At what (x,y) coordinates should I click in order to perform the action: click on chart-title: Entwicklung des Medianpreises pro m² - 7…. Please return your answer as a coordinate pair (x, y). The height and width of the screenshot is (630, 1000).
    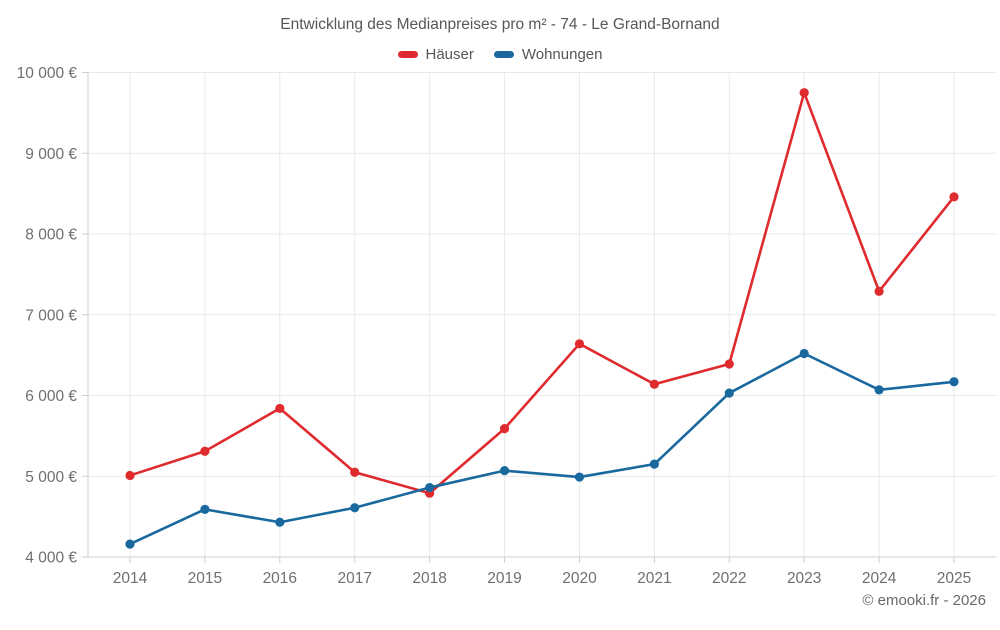
    Looking at the image, I should click on (500, 24).